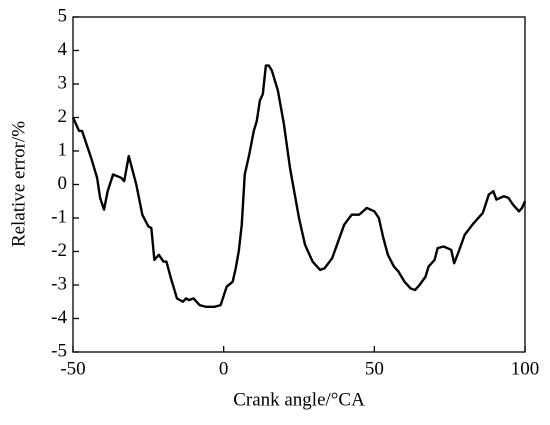 This screenshot has height=425, width=550. What do you see at coordinates (59, 250) in the screenshot?
I see `y-tick-label: -2` at bounding box center [59, 250].